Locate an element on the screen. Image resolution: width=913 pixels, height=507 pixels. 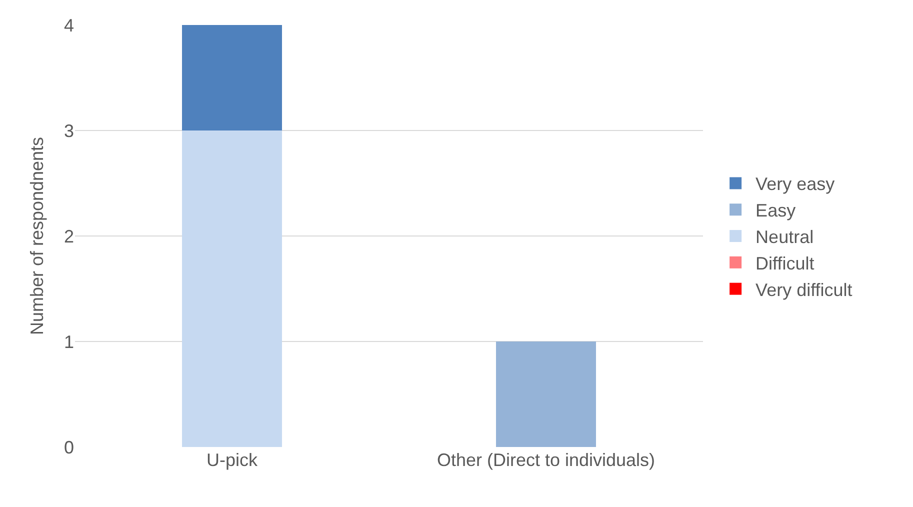
legend-label: Neutral is located at coordinates (785, 237).